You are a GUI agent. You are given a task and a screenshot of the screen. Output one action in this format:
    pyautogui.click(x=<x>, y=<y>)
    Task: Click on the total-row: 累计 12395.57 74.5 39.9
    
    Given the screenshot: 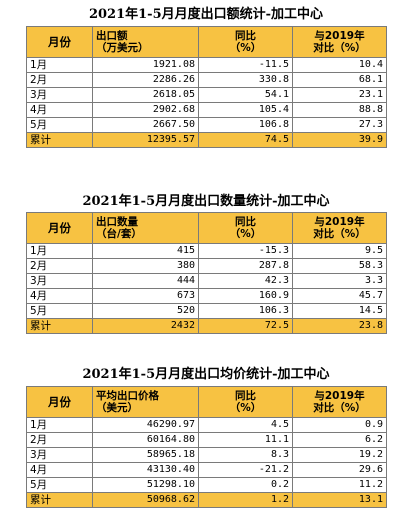 What is the action you would take?
    pyautogui.click(x=206, y=140)
    